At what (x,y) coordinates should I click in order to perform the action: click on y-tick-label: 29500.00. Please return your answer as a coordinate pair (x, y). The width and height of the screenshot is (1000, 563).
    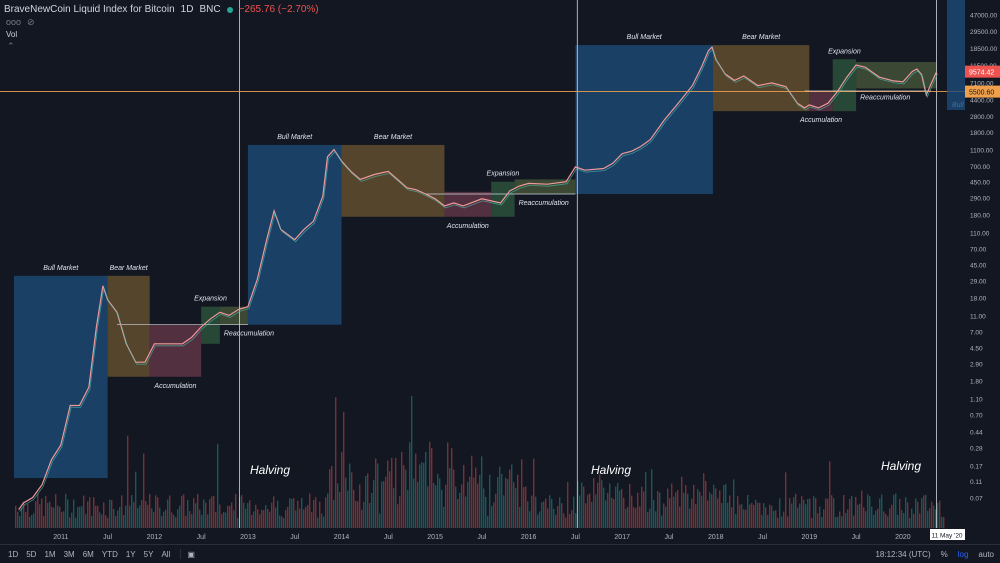
    Looking at the image, I should click on (983, 32).